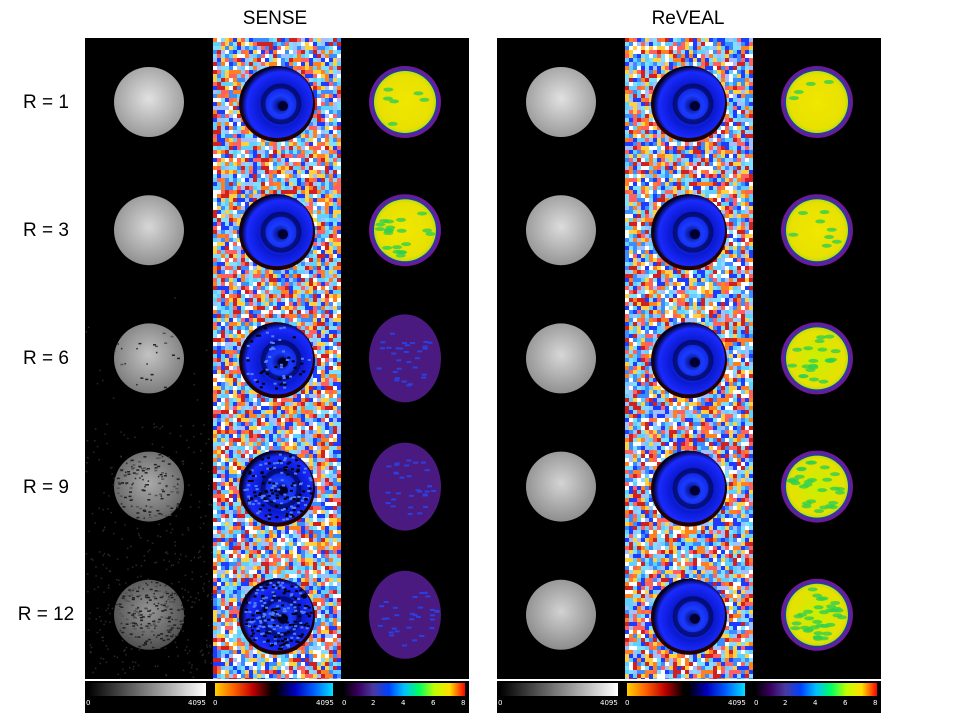  Describe the element at coordinates (46, 102) in the screenshot. I see `row-label-r1: R = 1` at that location.